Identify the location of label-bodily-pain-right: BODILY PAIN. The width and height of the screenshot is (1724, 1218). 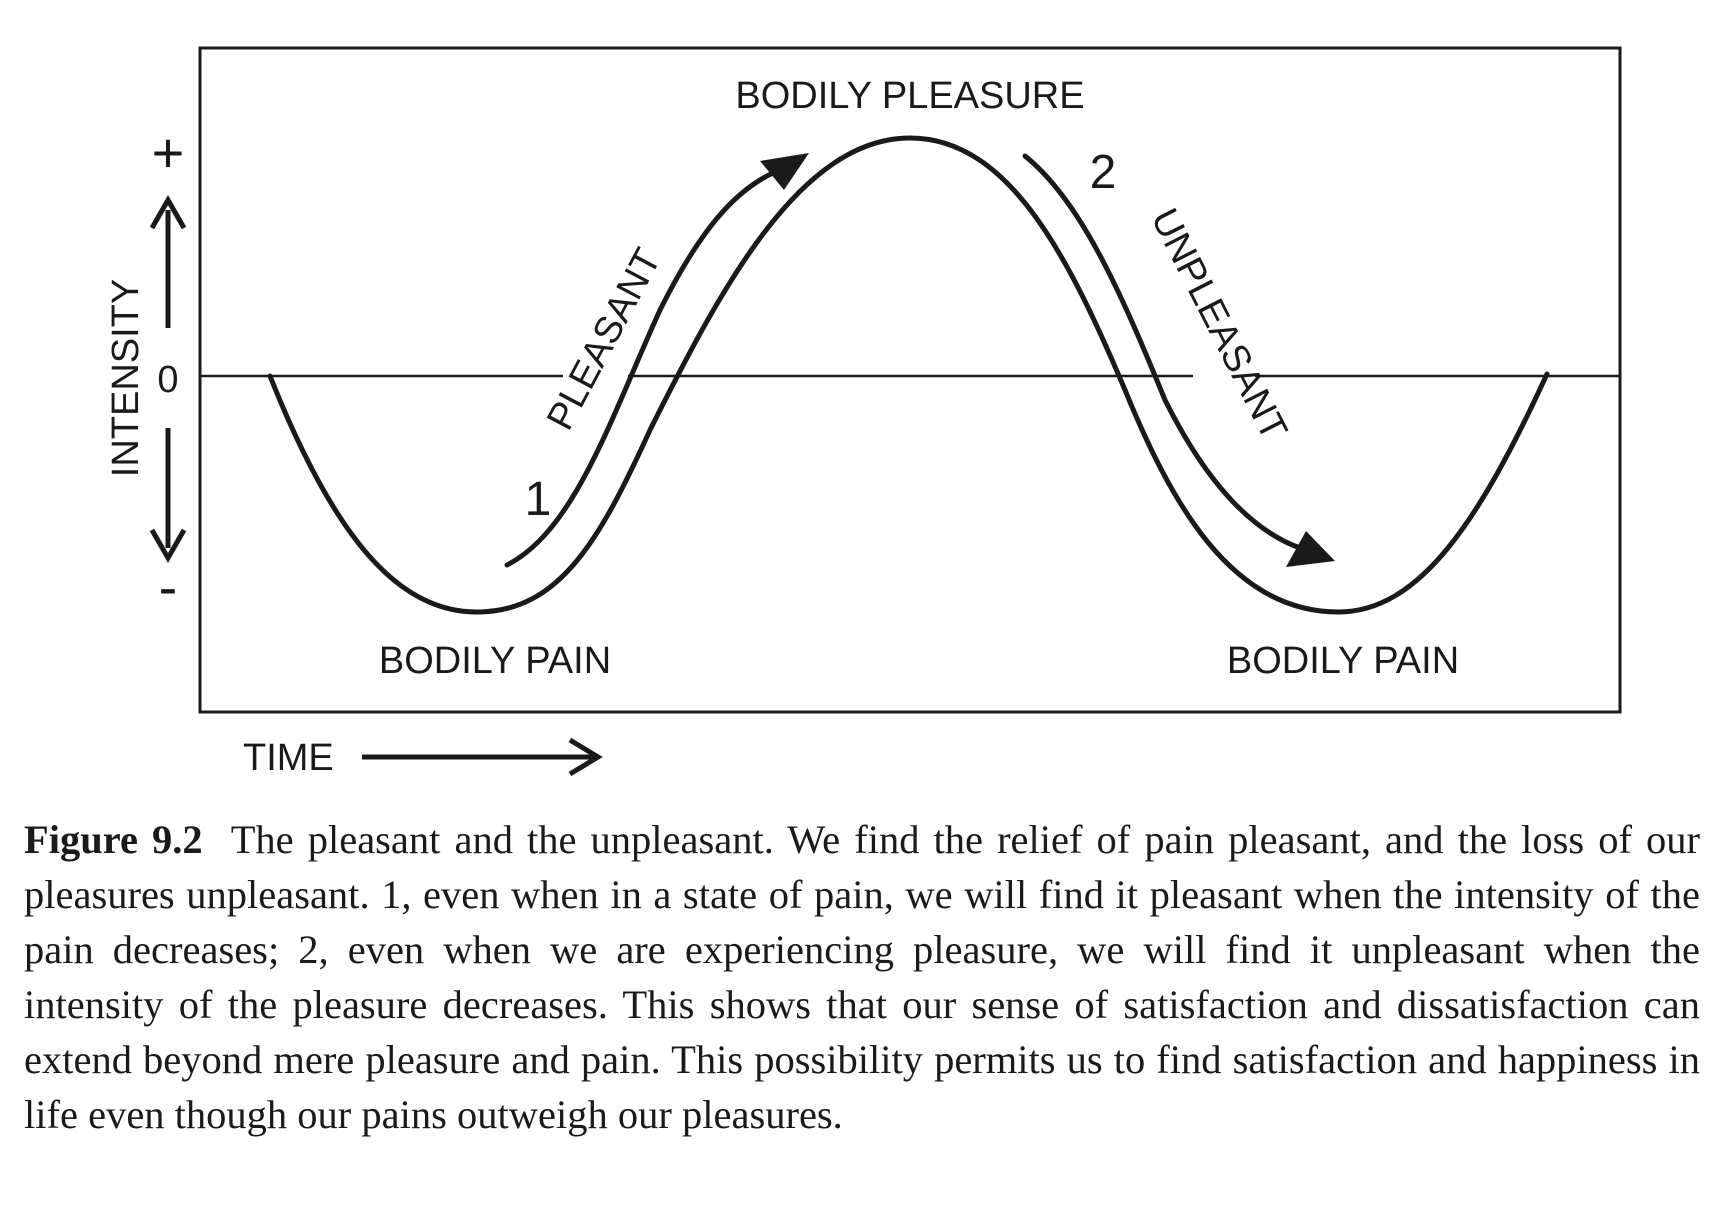
(1343, 661).